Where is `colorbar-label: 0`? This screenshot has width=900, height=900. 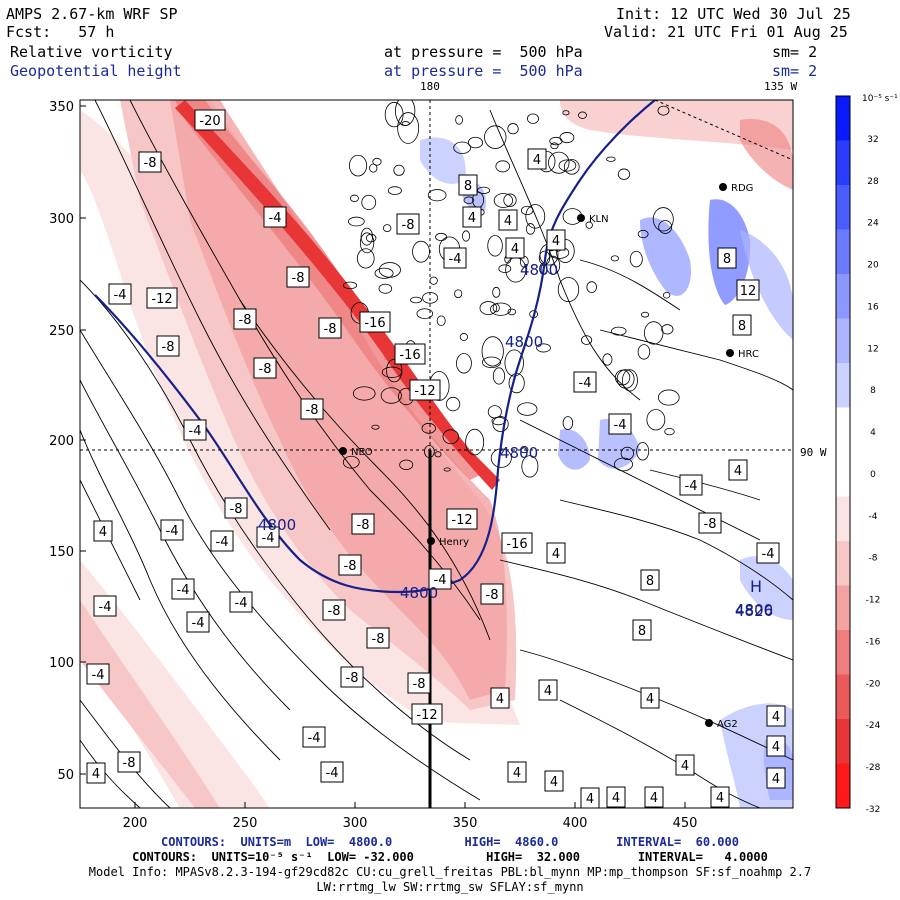 colorbar-label: 0 is located at coordinates (873, 475).